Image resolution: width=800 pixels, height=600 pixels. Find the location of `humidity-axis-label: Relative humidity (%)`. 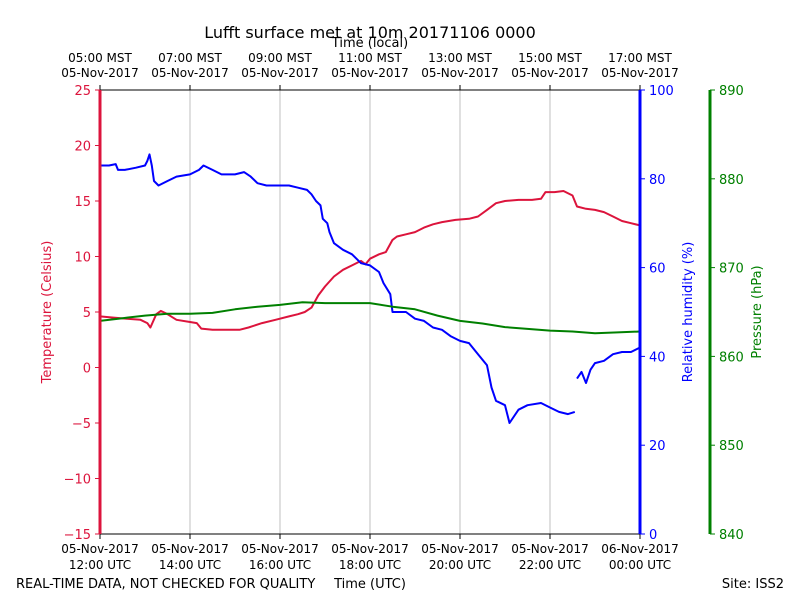

humidity-axis-label: Relative humidity (%) is located at coordinates (688, 312).